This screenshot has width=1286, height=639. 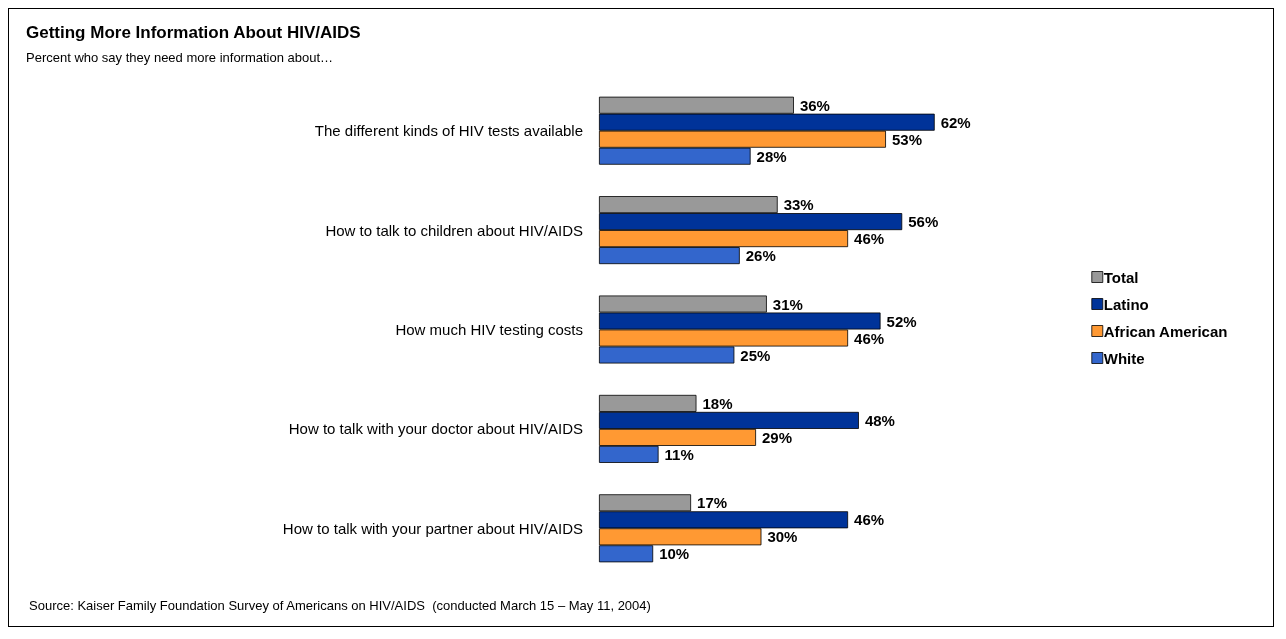 What do you see at coordinates (906, 139) in the screenshot?
I see `data-label: 53%` at bounding box center [906, 139].